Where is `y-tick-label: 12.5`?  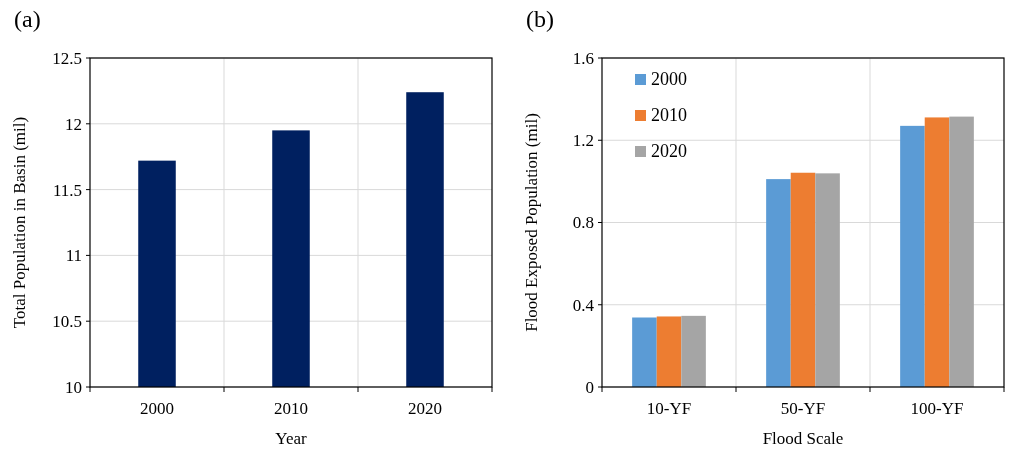
y-tick-label: 12.5 is located at coordinates (67, 58).